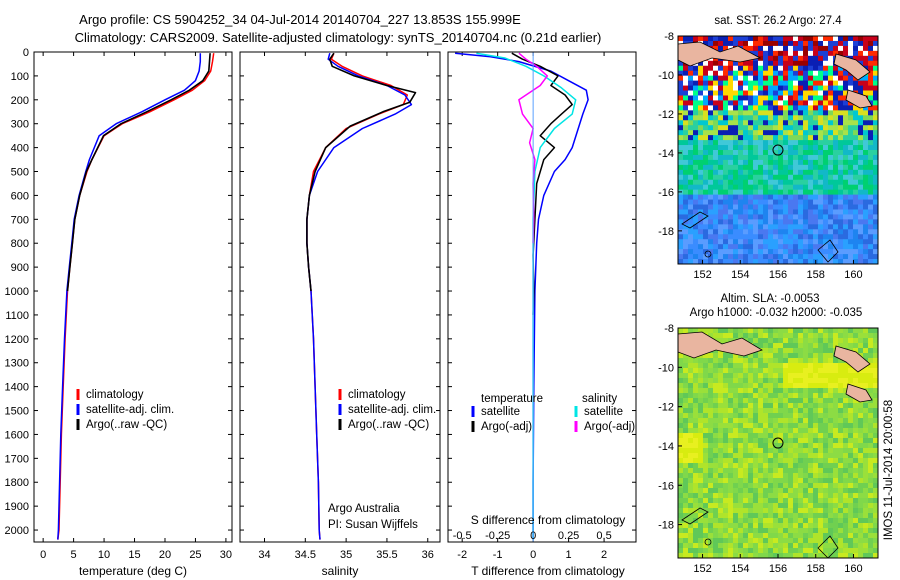 This screenshot has height=580, width=900. Describe the element at coordinates (708, 542) in the screenshot. I see `sla-small-circle` at that location.